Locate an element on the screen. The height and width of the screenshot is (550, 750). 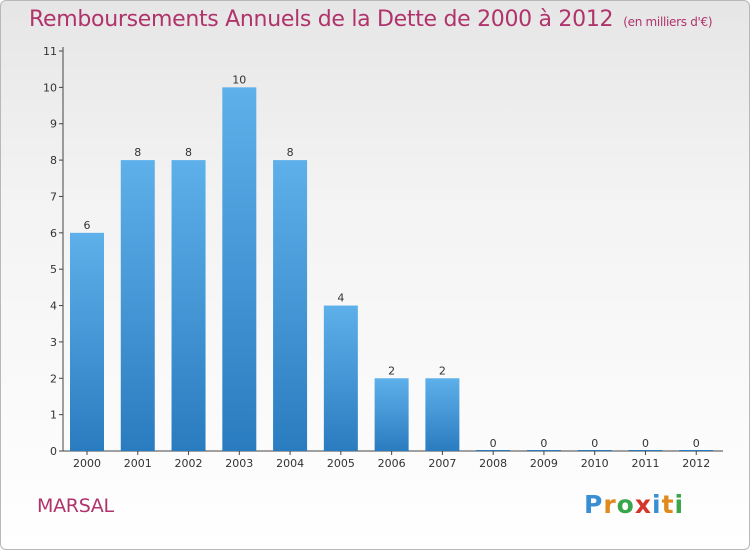
y-tick-label: 10 is located at coordinates (50, 87).